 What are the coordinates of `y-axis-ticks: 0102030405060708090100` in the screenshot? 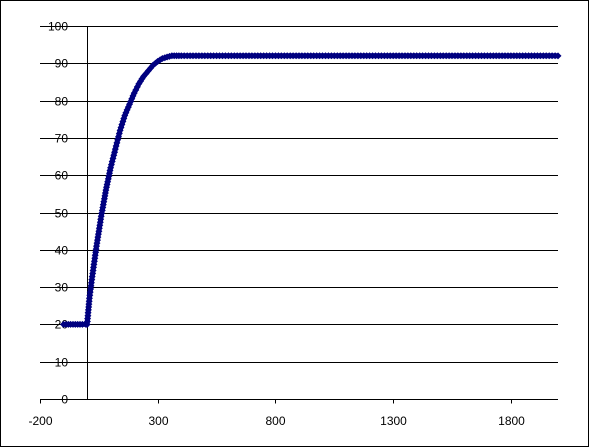 It's located at (68, 213).